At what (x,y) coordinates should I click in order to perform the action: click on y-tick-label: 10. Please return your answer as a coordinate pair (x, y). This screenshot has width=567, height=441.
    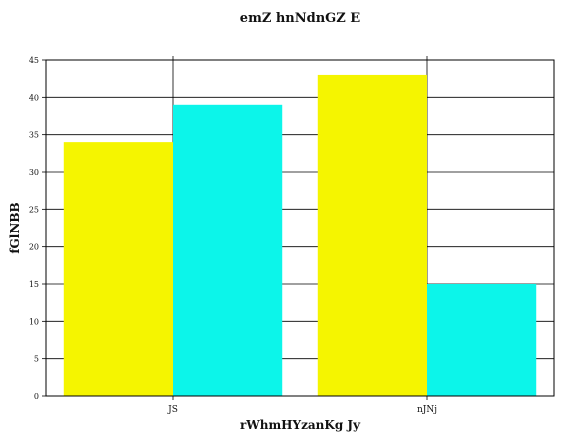
    Looking at the image, I should click on (34, 321).